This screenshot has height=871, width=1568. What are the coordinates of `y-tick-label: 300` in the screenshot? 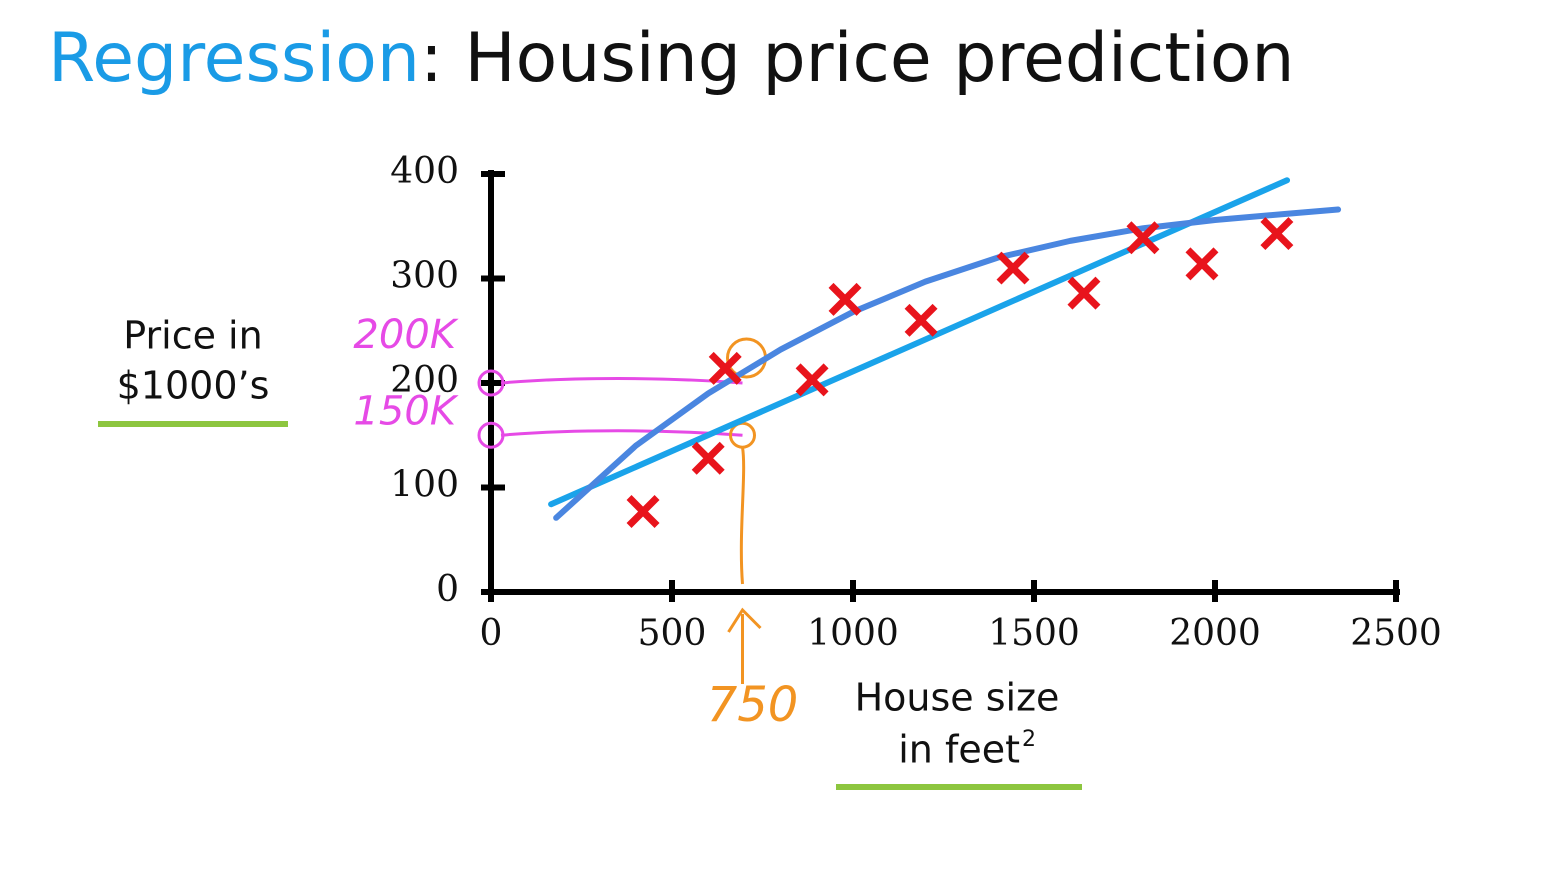 It's located at (424, 276).